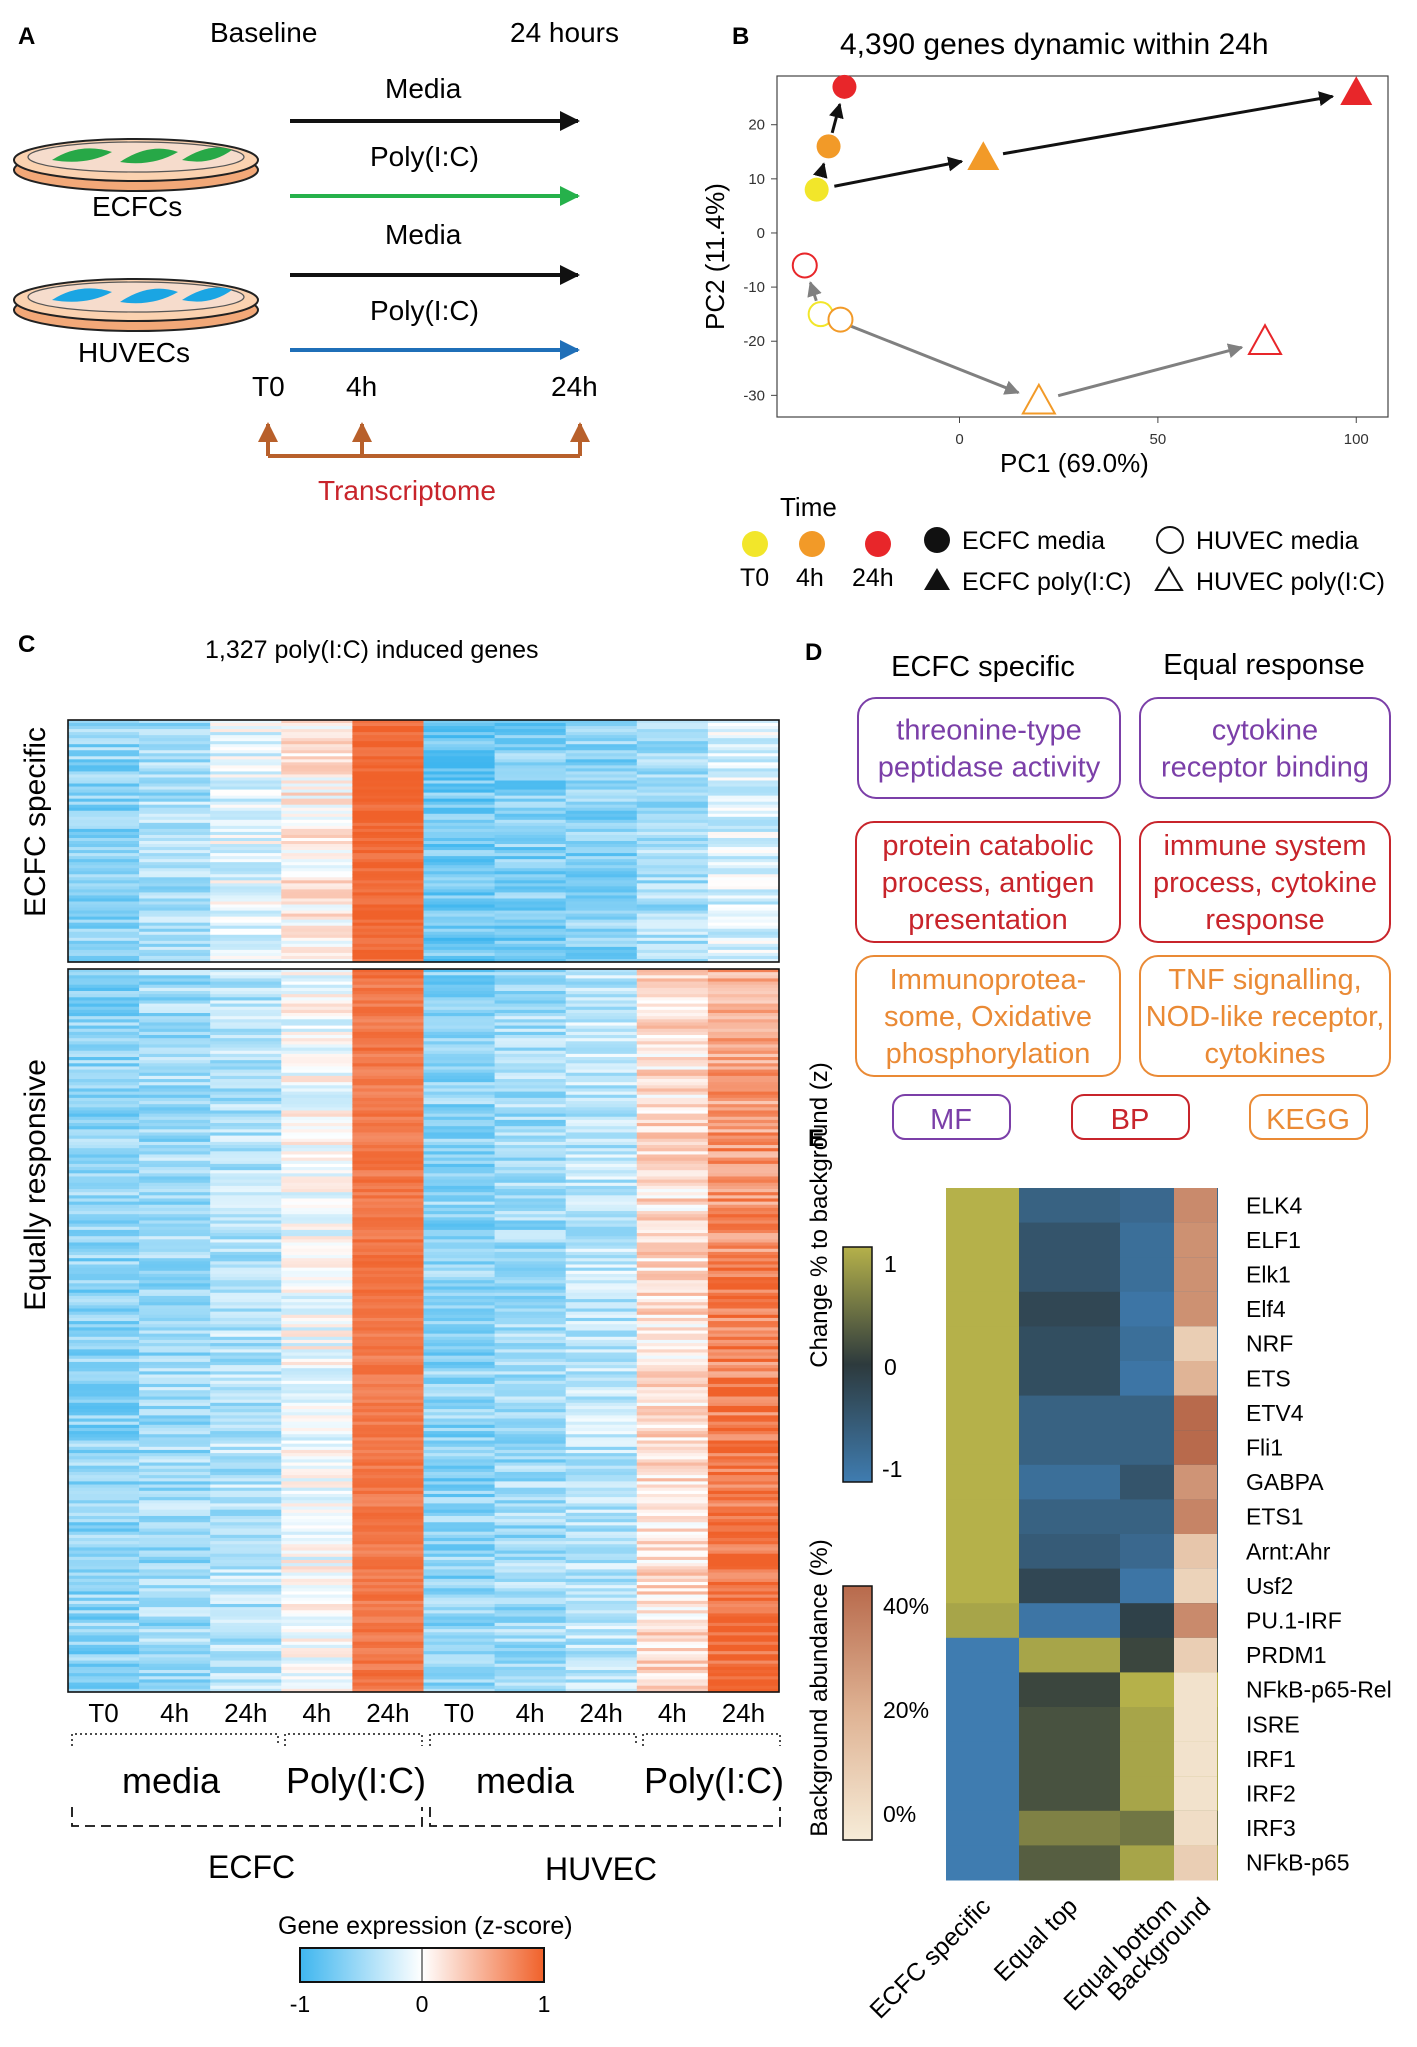 The image size is (1417, 2047). Describe the element at coordinates (1356, 91) in the screenshot. I see `point-ecfc-poly-i-c--24h` at that location.